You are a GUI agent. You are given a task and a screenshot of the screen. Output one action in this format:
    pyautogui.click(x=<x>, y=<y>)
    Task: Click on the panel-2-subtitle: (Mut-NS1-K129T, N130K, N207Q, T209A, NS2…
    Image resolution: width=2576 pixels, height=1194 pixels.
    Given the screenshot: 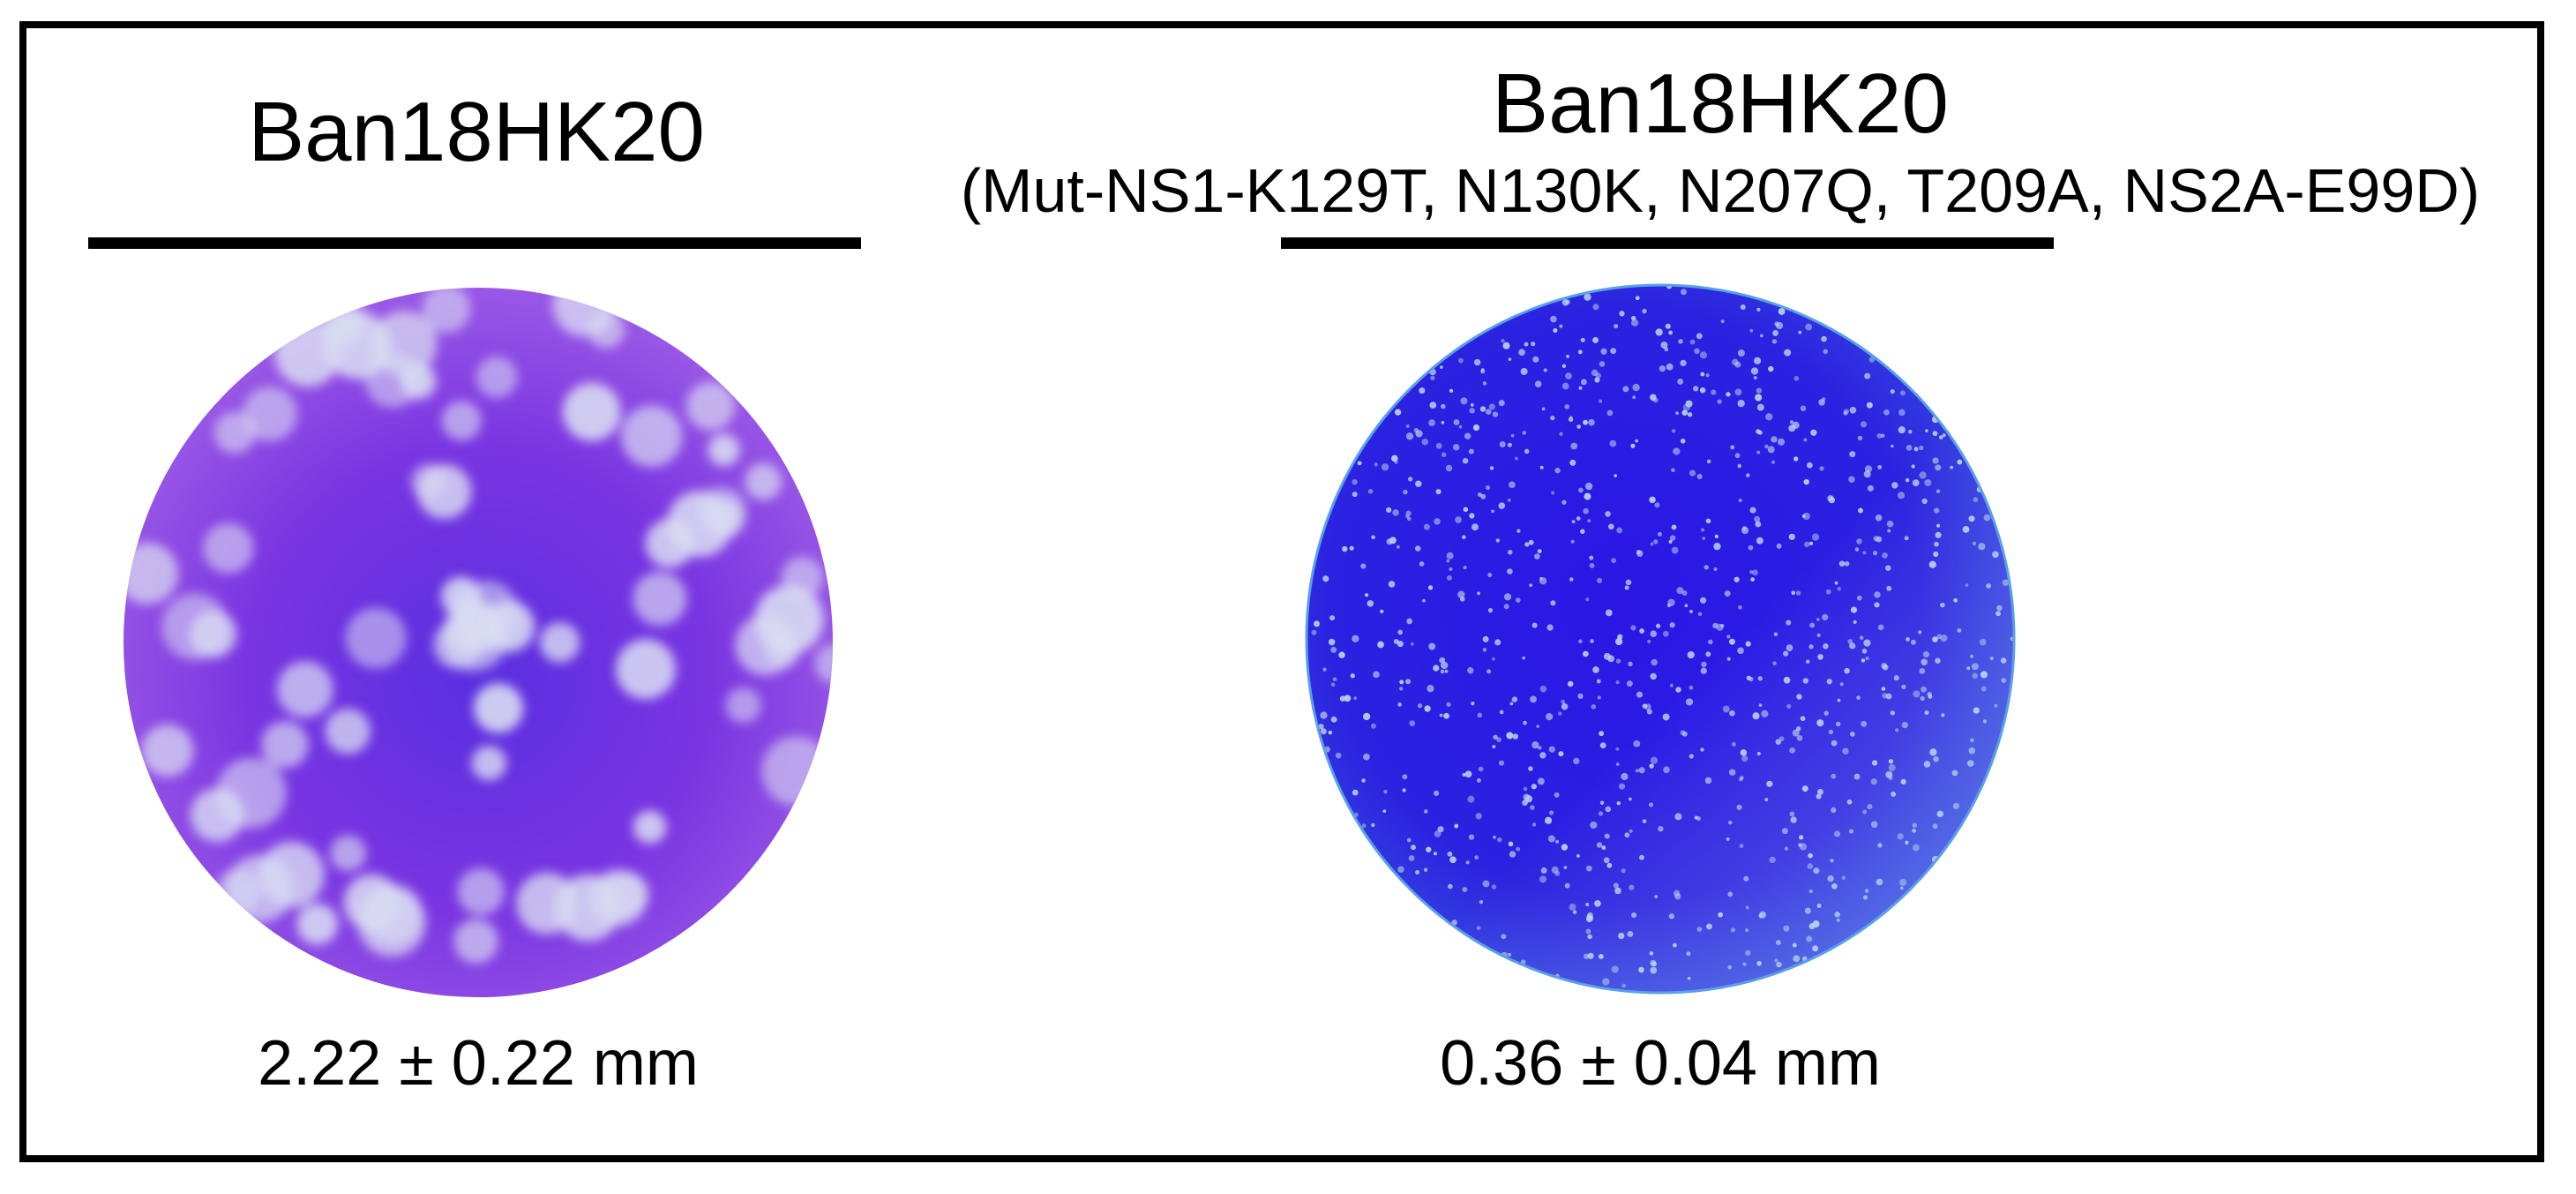 What is the action you would take?
    pyautogui.click(x=1721, y=190)
    